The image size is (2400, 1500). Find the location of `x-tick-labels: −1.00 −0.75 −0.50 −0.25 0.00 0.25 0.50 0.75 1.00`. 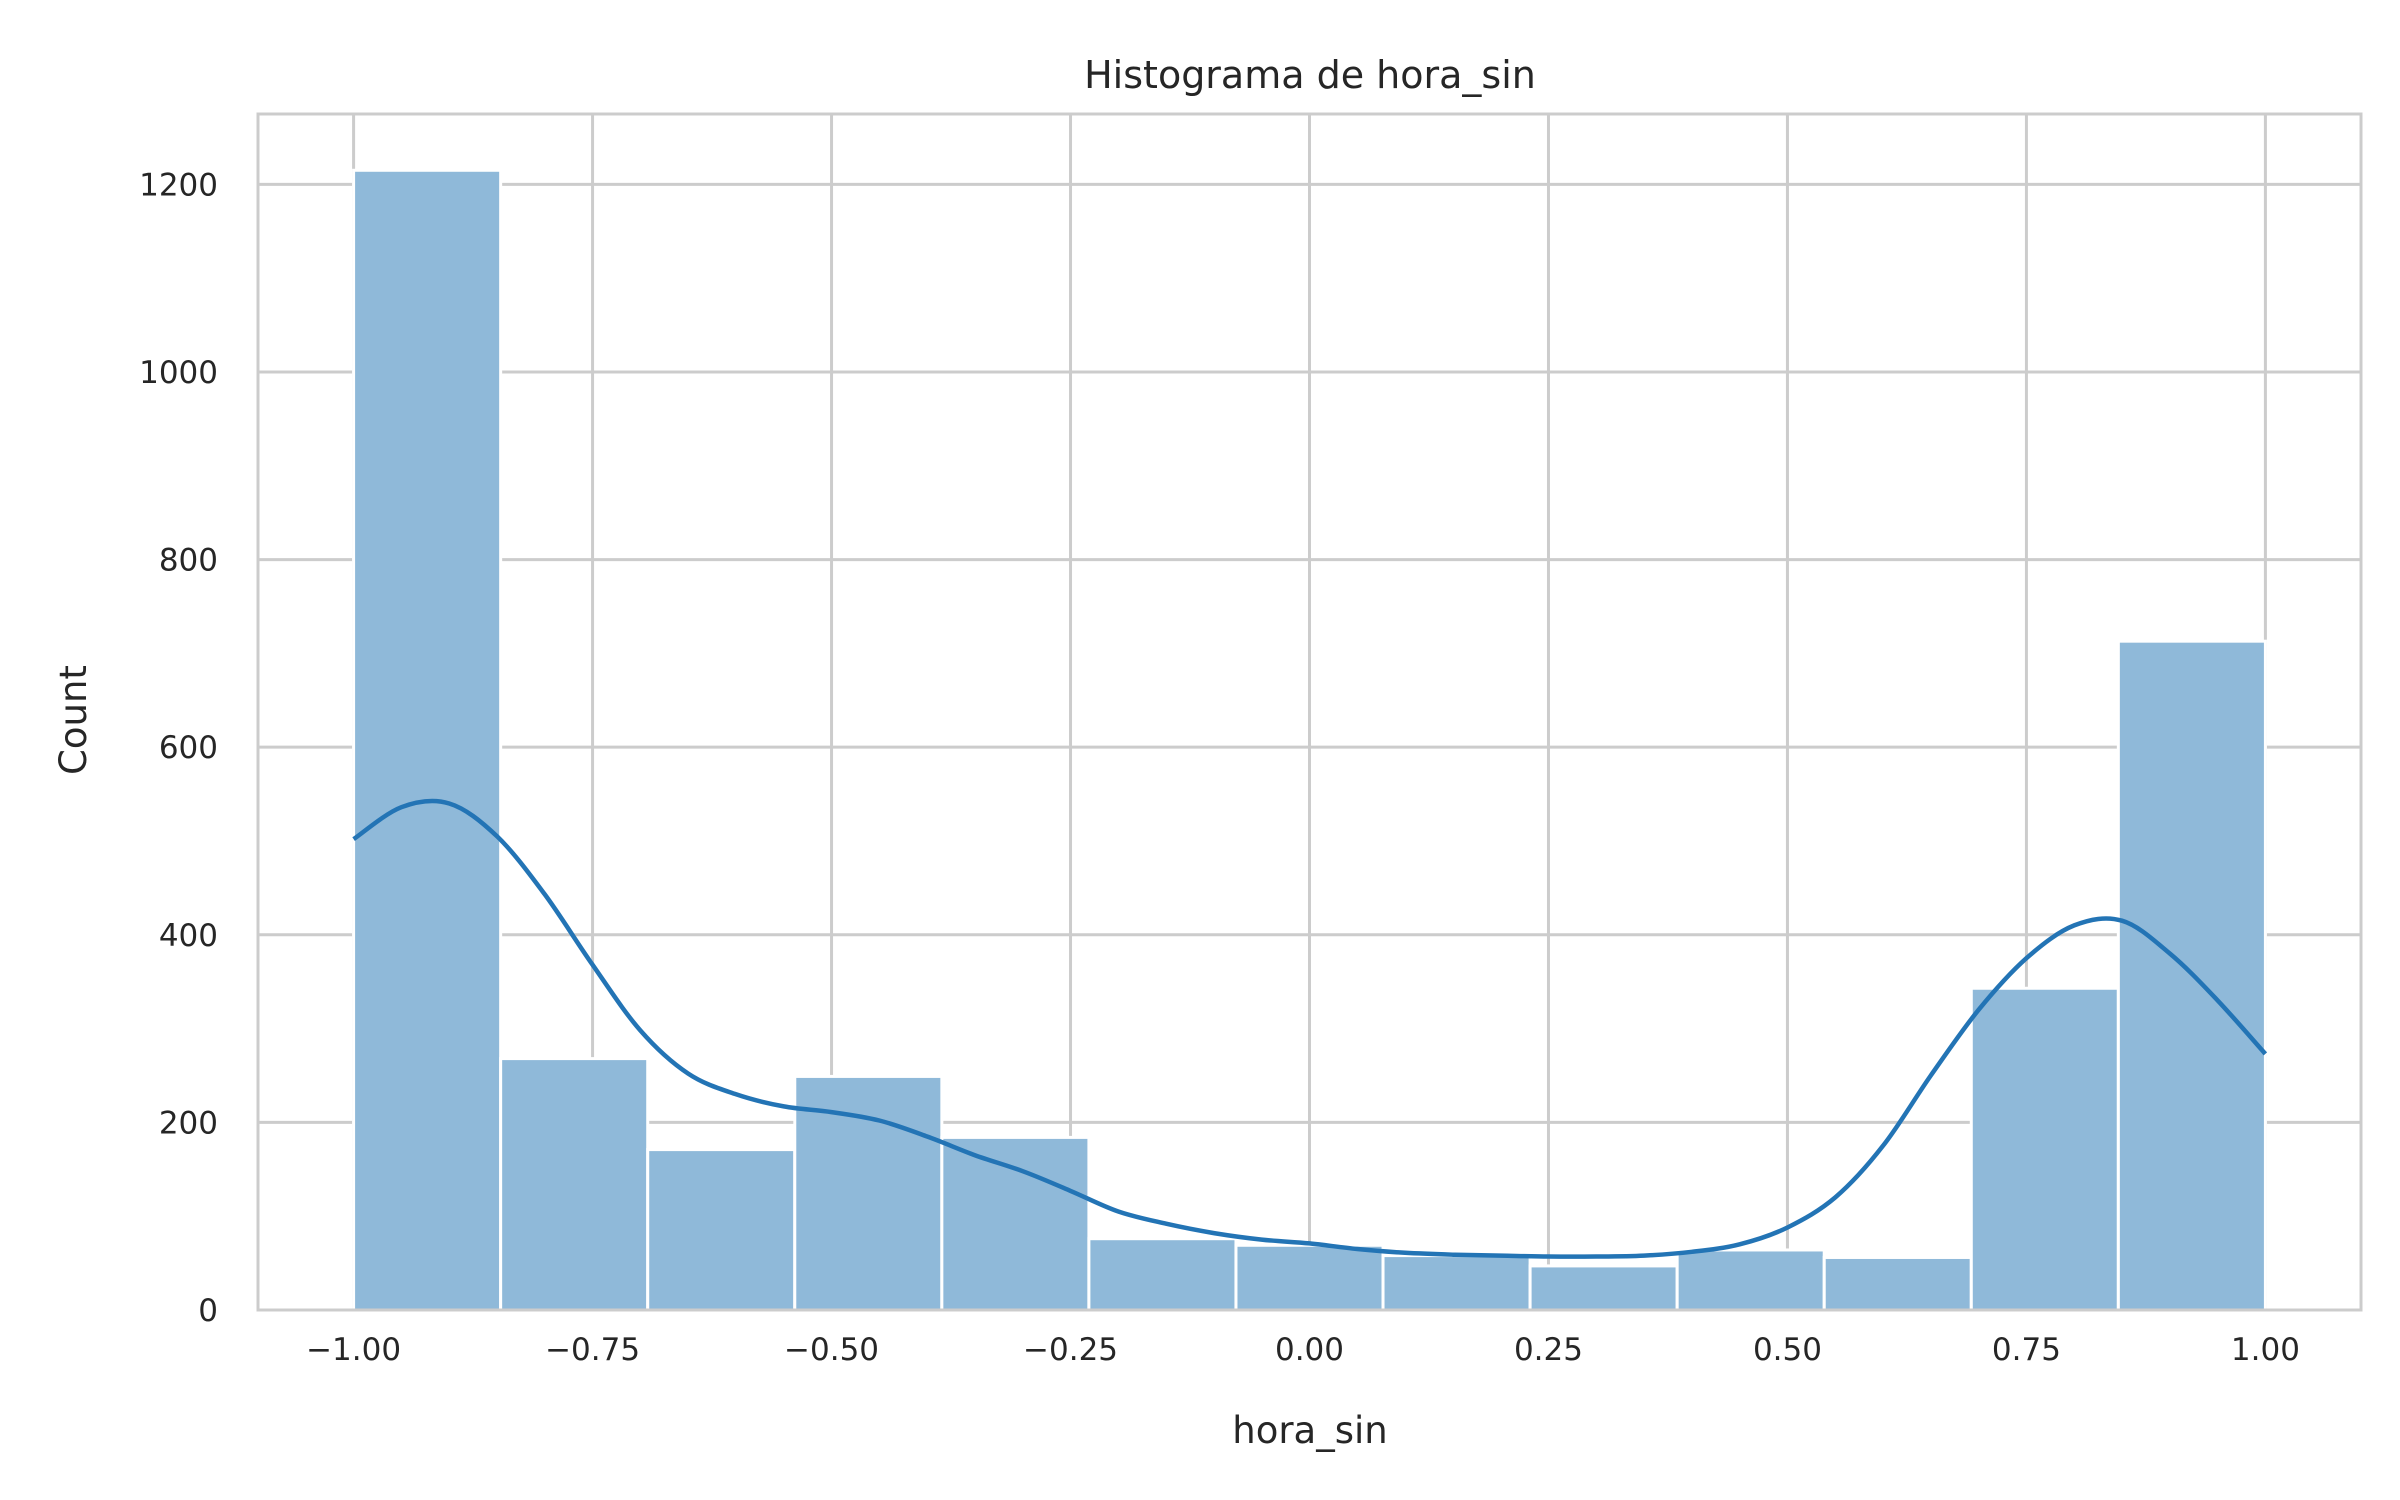

x-tick-labels: −1.00 −0.75 −0.50 −0.25 0.00 0.25 0.50 0.75 1.00 is located at coordinates (1303, 1350).